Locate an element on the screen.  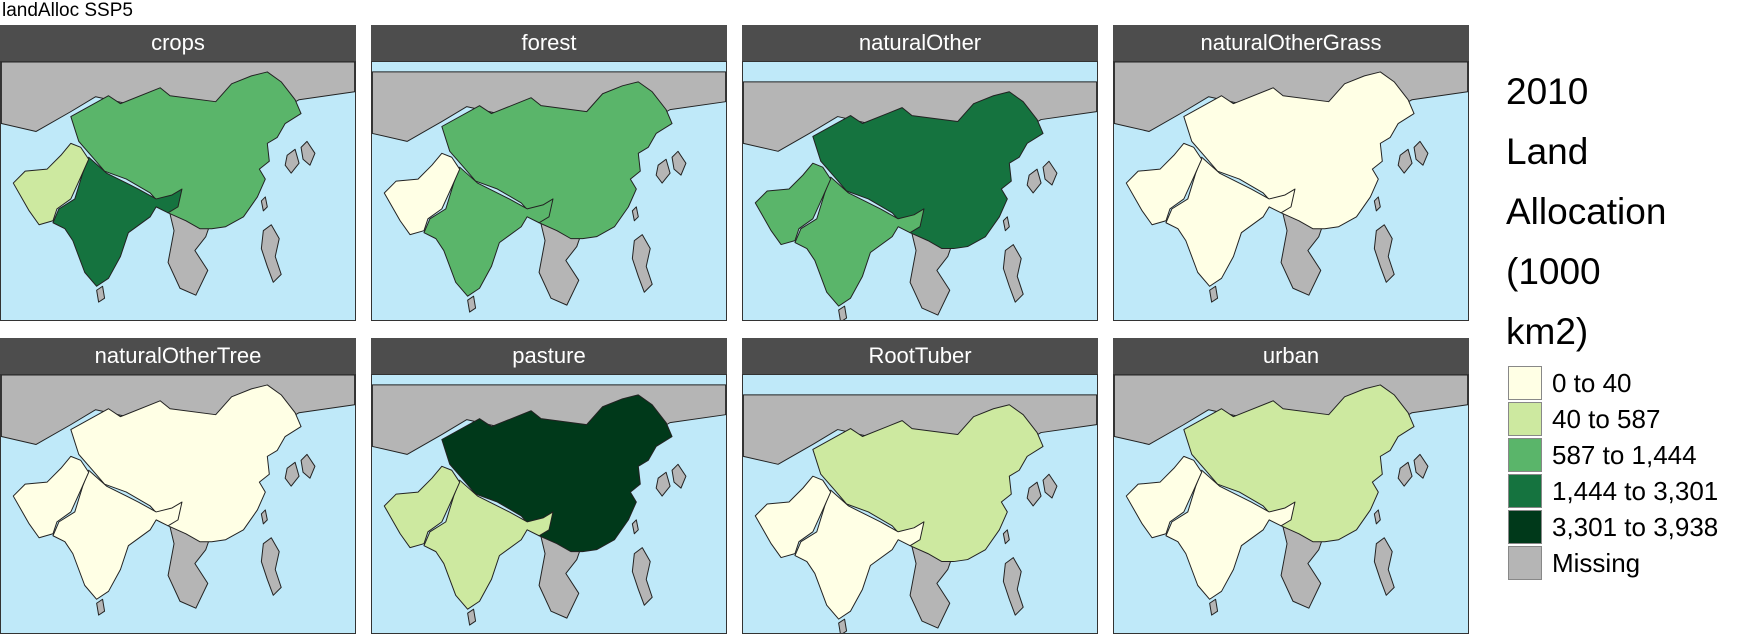
panel-title: forest is located at coordinates (549, 43).